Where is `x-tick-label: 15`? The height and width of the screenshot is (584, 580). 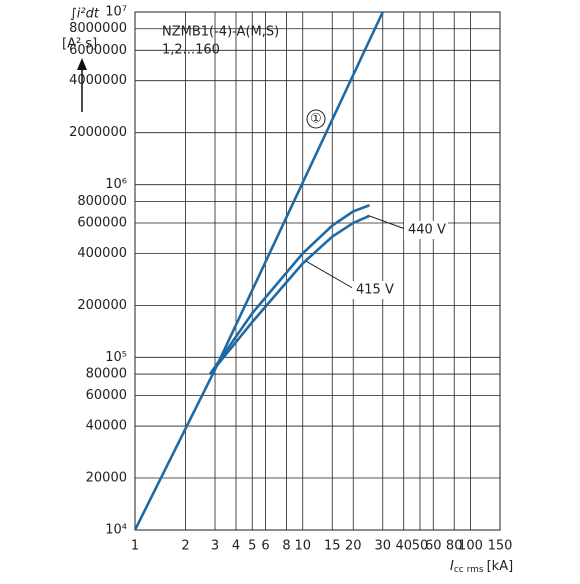
x-tick-label: 15 is located at coordinates (332, 546).